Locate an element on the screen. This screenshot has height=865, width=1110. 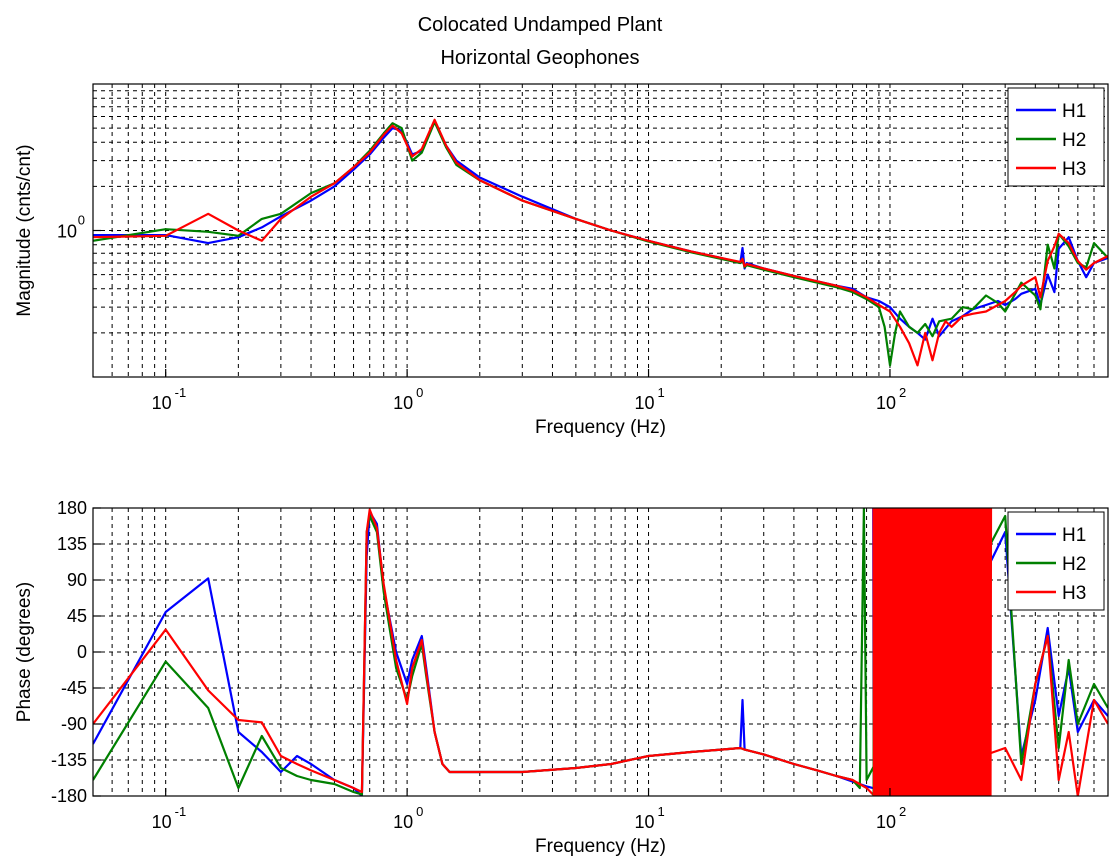
y-tick-label: -180 is located at coordinates (69, 796).